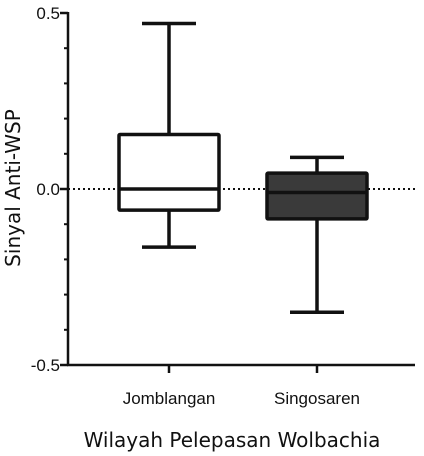 This screenshot has height=456, width=424. Describe the element at coordinates (317, 196) in the screenshot. I see `box-singosaren` at that location.